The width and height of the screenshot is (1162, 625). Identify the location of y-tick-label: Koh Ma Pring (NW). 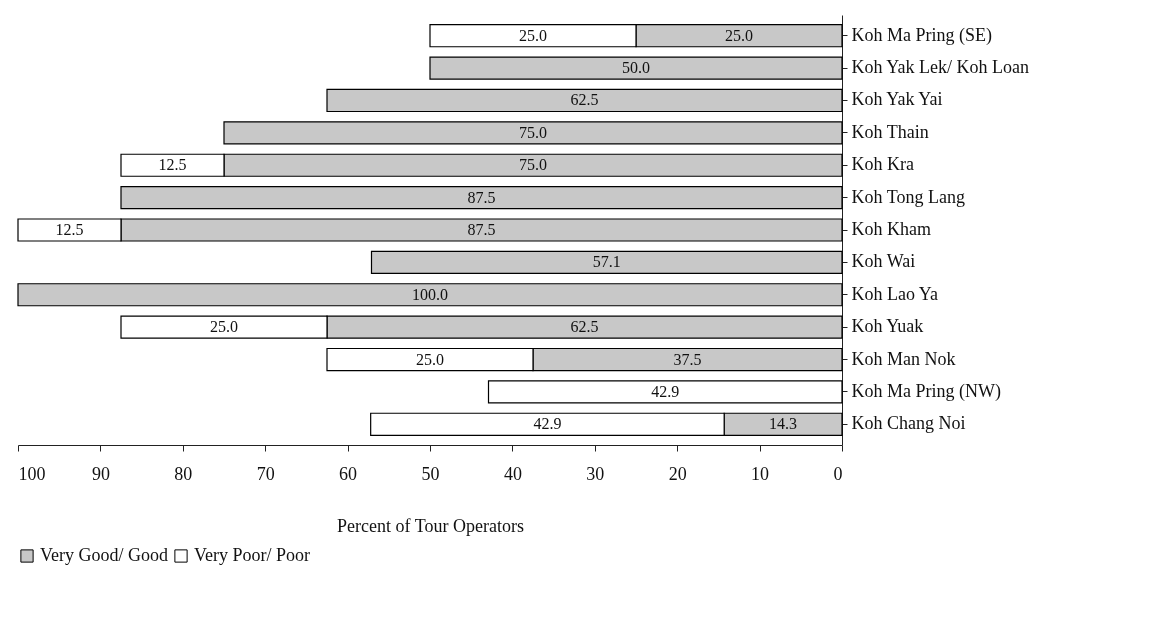
(926, 391).